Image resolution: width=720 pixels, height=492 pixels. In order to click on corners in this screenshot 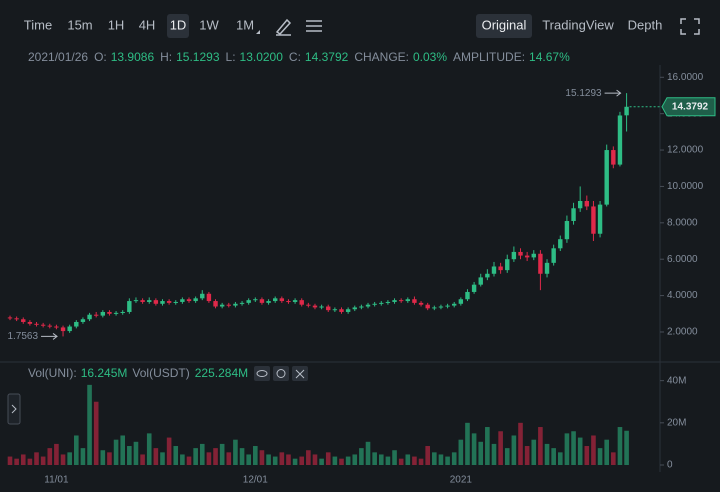, I will do `click(690, 26)`.